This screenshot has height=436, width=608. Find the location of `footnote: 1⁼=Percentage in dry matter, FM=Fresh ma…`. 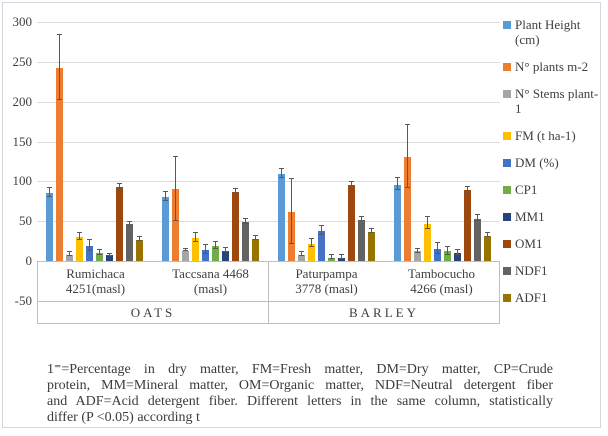

footnote: 1⁼=Percentage in dry matter, FM=Fresh ma… is located at coordinates (300, 394).